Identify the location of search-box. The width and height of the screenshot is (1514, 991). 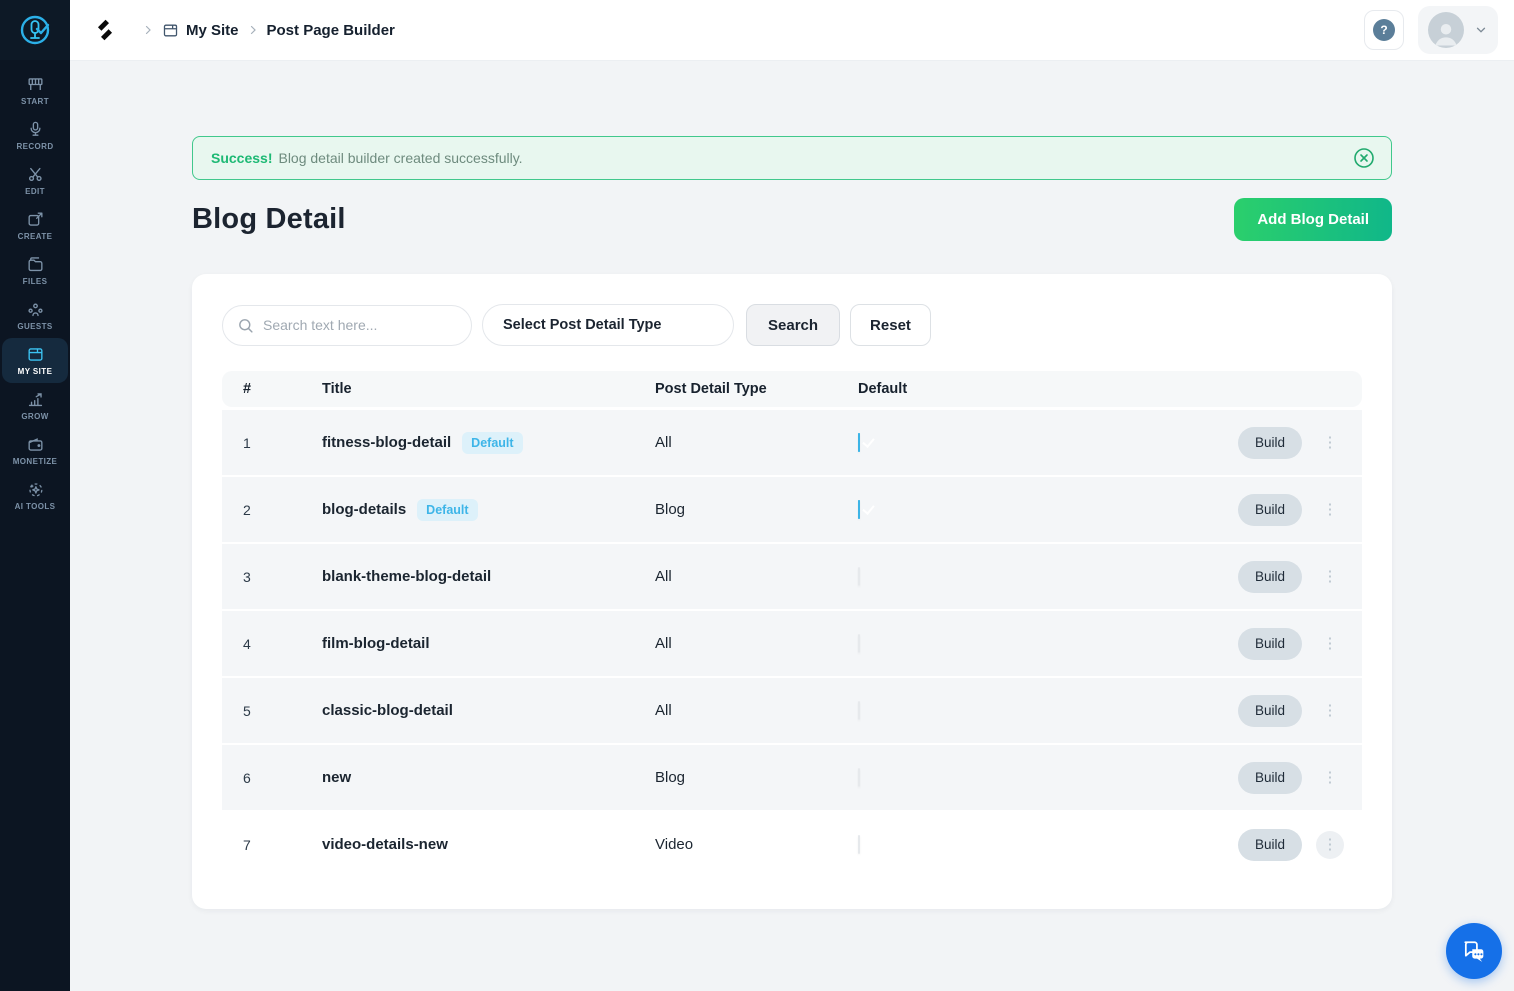
(347, 325).